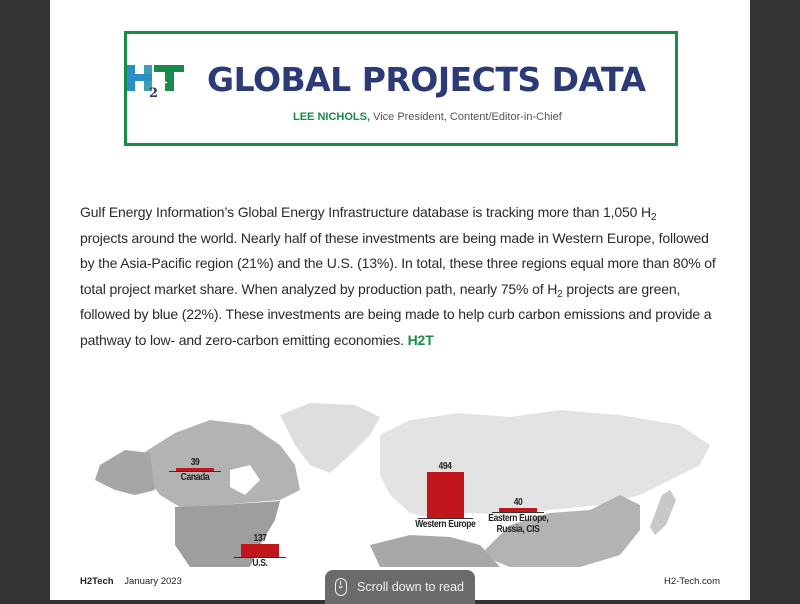  Describe the element at coordinates (467, 117) in the screenshot. I see `author-role: Vice President, Content/Editor-in-Chief` at that location.